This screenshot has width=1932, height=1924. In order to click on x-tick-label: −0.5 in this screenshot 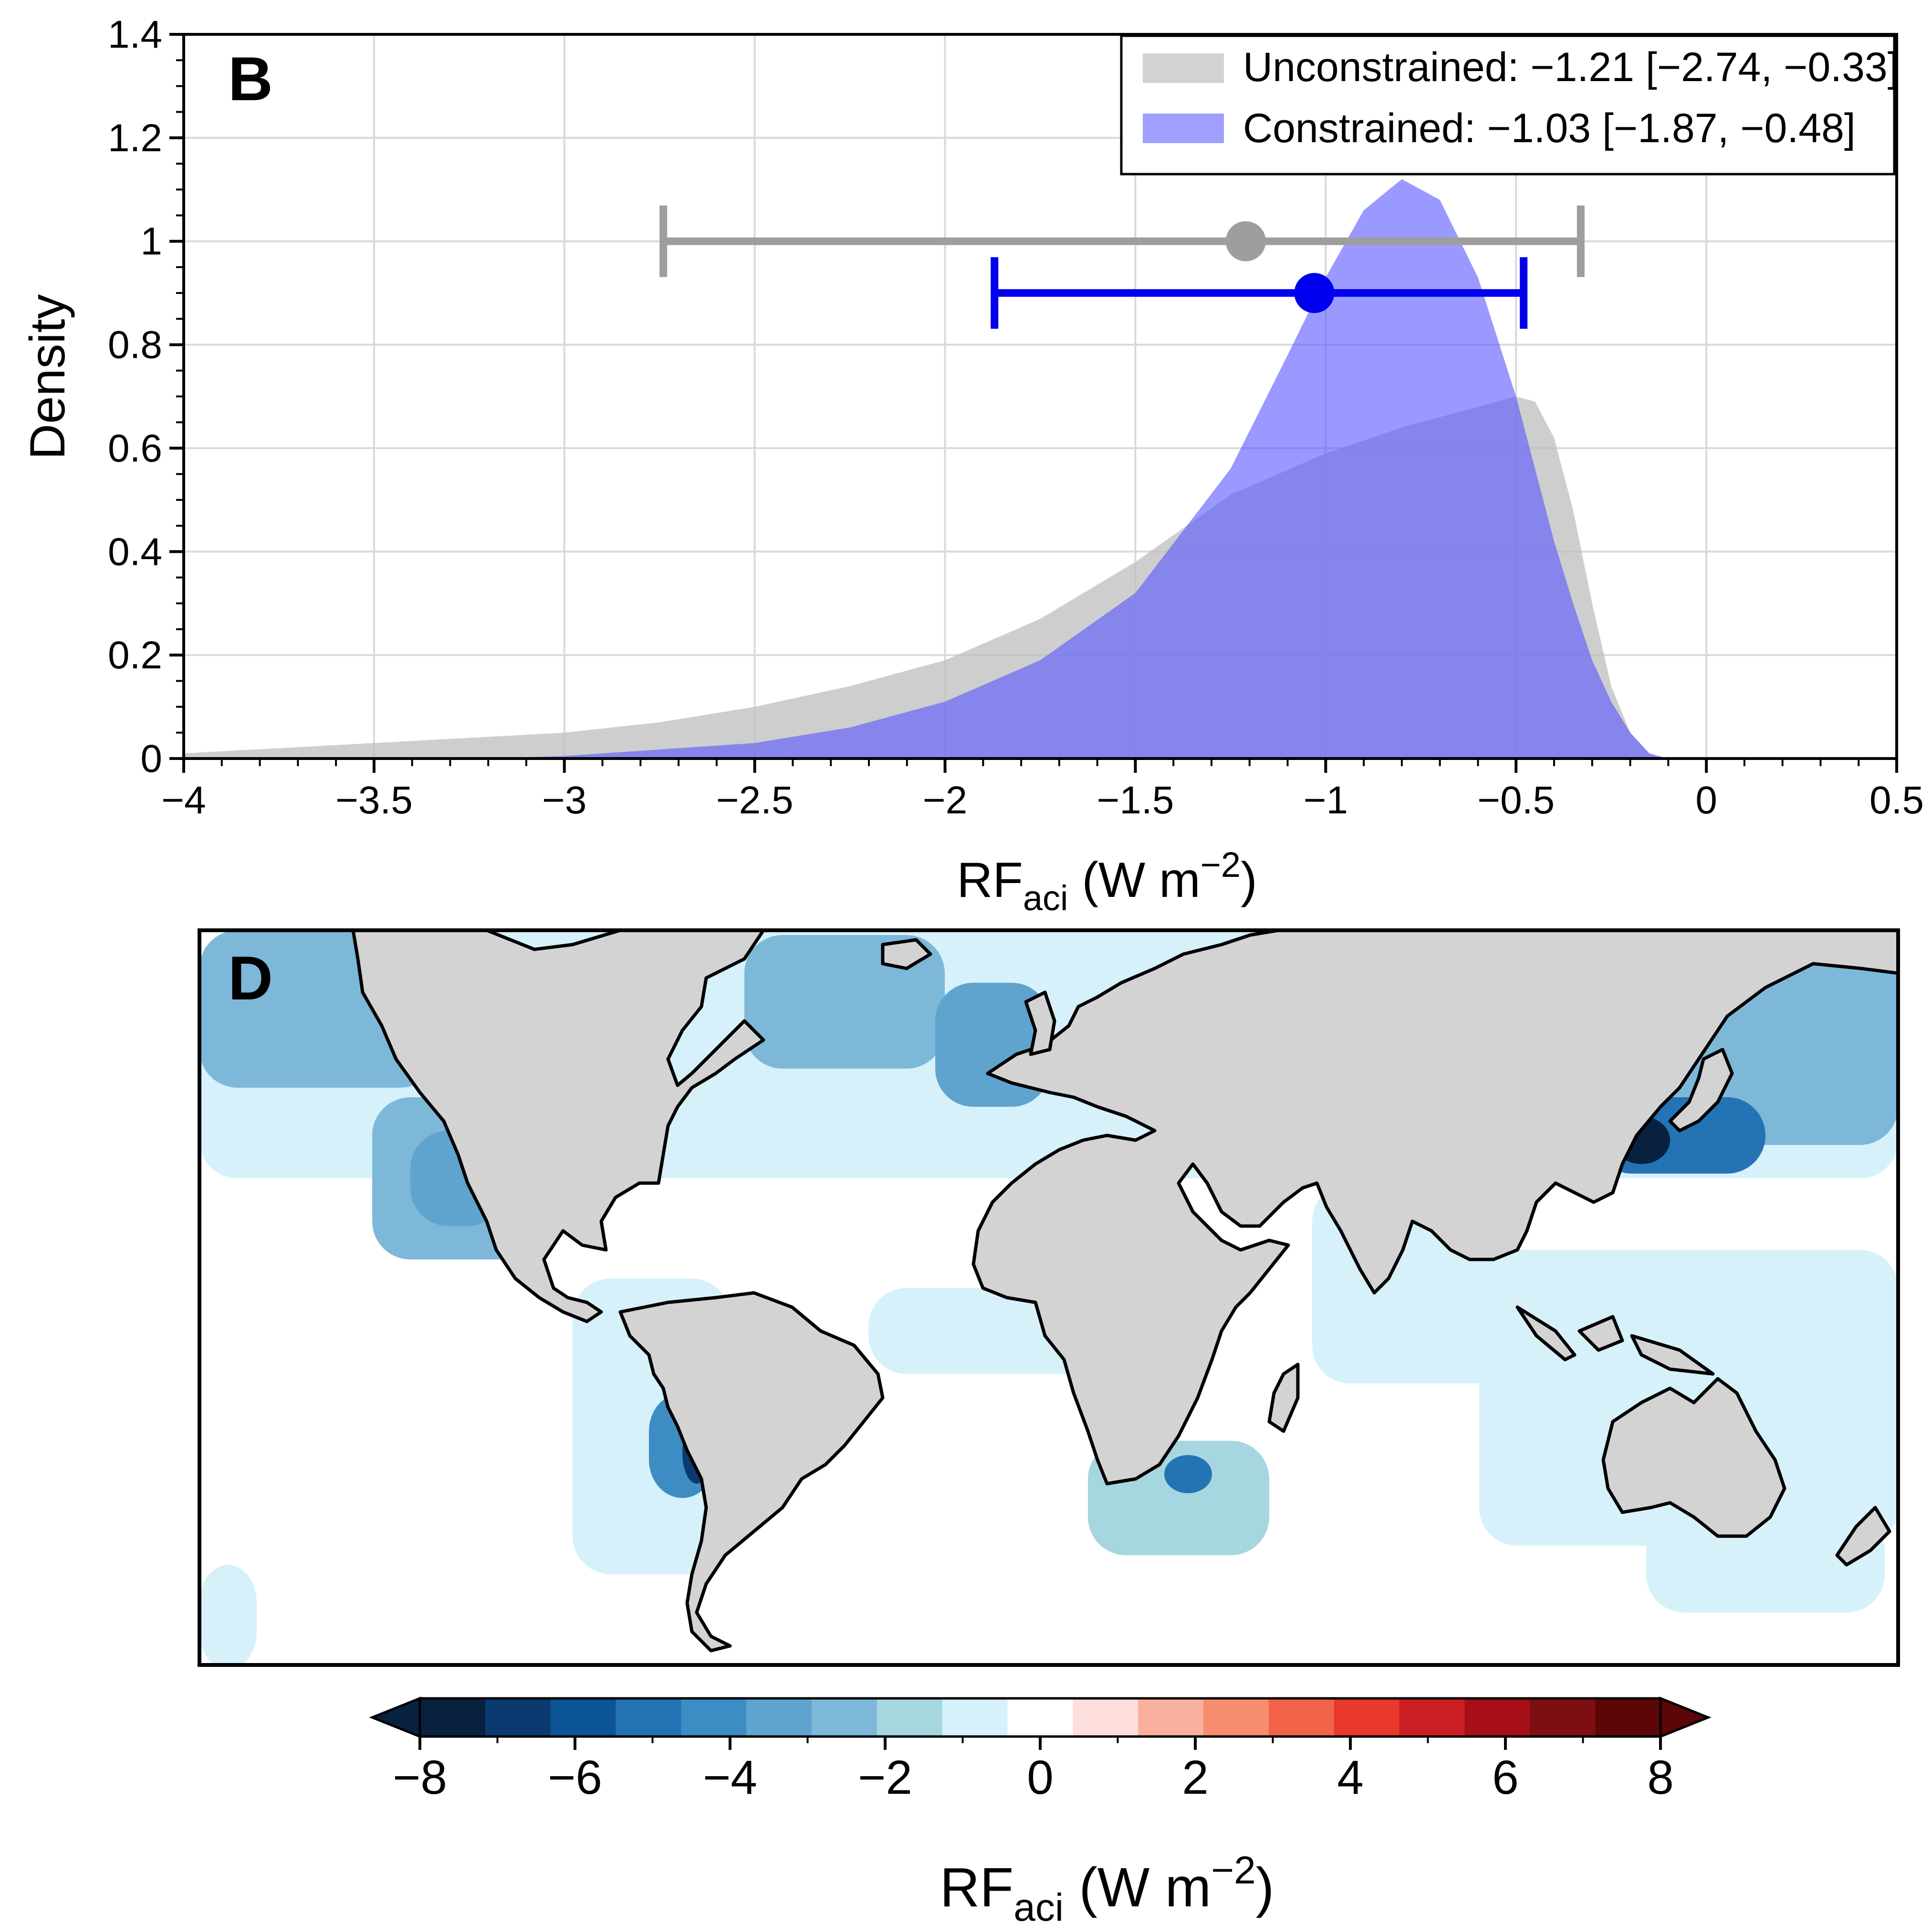, I will do `click(1516, 801)`.